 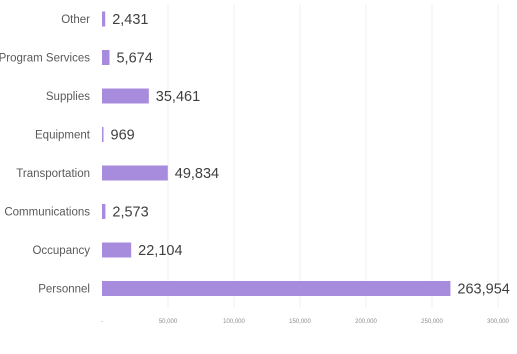 What do you see at coordinates (64, 290) in the screenshot?
I see `category-label: Personnel` at bounding box center [64, 290].